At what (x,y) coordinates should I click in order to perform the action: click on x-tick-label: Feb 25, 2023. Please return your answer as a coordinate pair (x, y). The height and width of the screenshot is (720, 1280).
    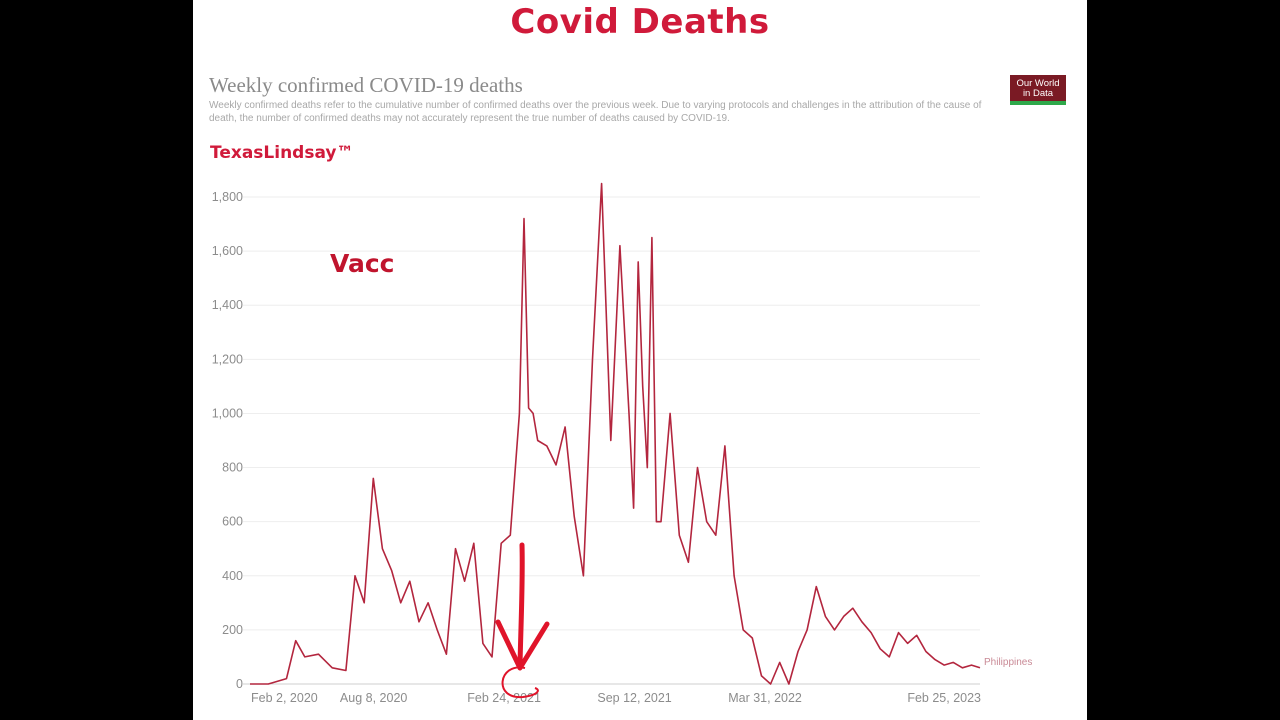
    Looking at the image, I should click on (944, 698).